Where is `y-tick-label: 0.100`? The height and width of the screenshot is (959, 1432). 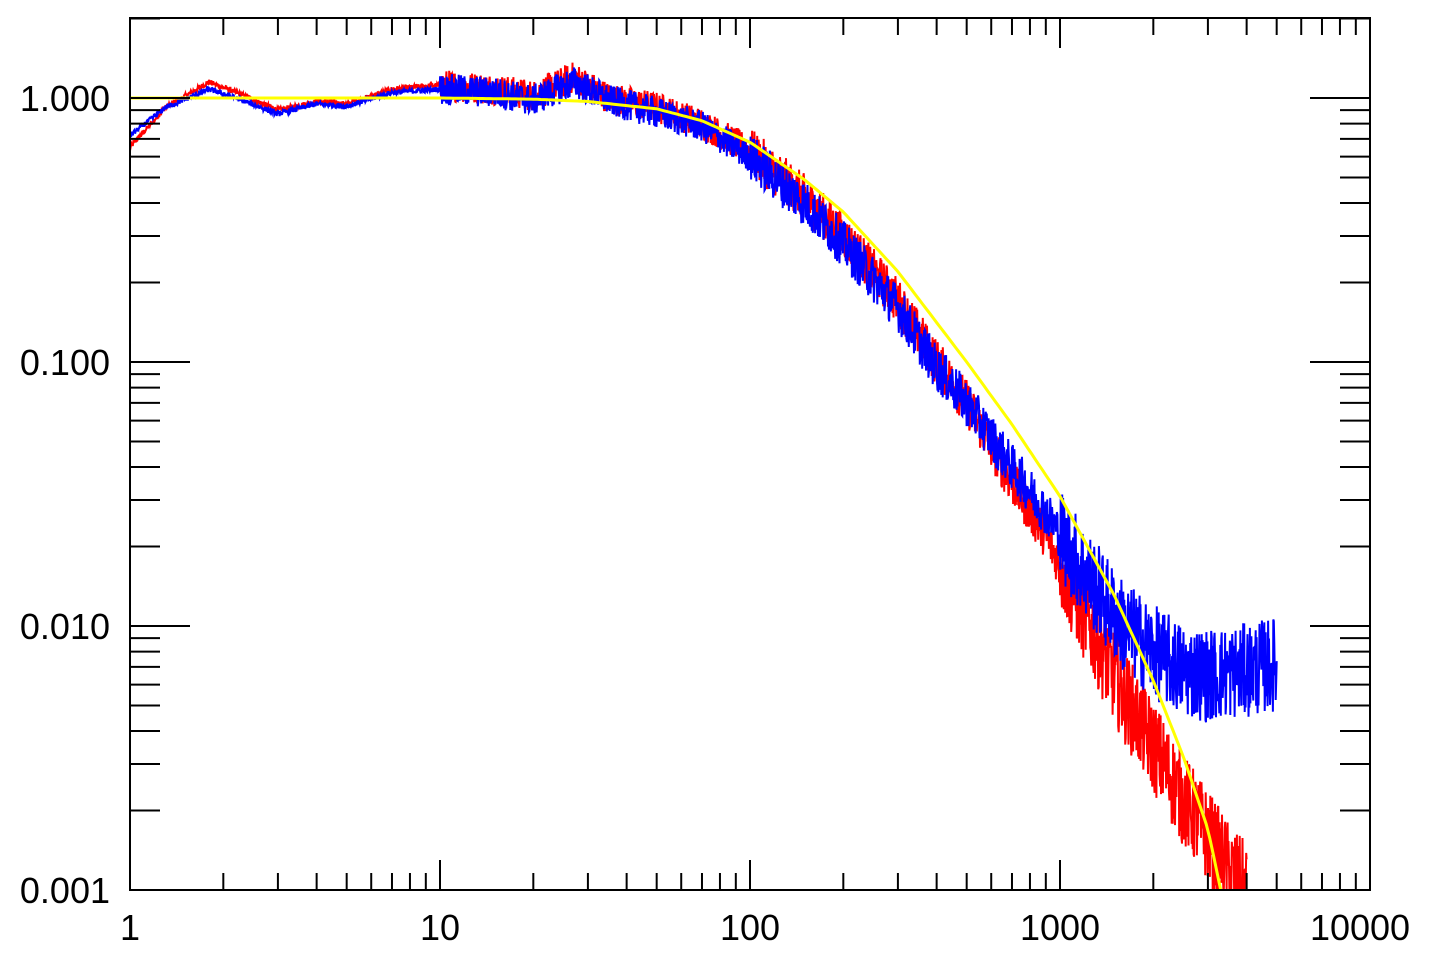
y-tick-label: 0.100 is located at coordinates (65, 362).